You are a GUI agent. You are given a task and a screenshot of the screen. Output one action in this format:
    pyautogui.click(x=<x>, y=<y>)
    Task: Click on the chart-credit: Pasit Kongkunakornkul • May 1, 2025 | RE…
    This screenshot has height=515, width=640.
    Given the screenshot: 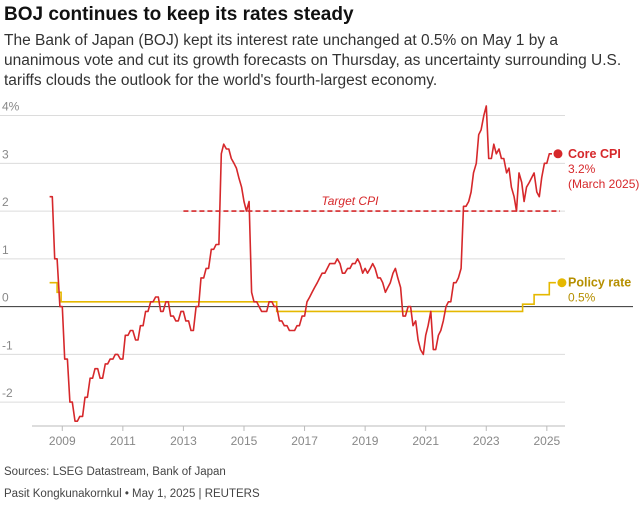 What is the action you would take?
    pyautogui.click(x=132, y=494)
    